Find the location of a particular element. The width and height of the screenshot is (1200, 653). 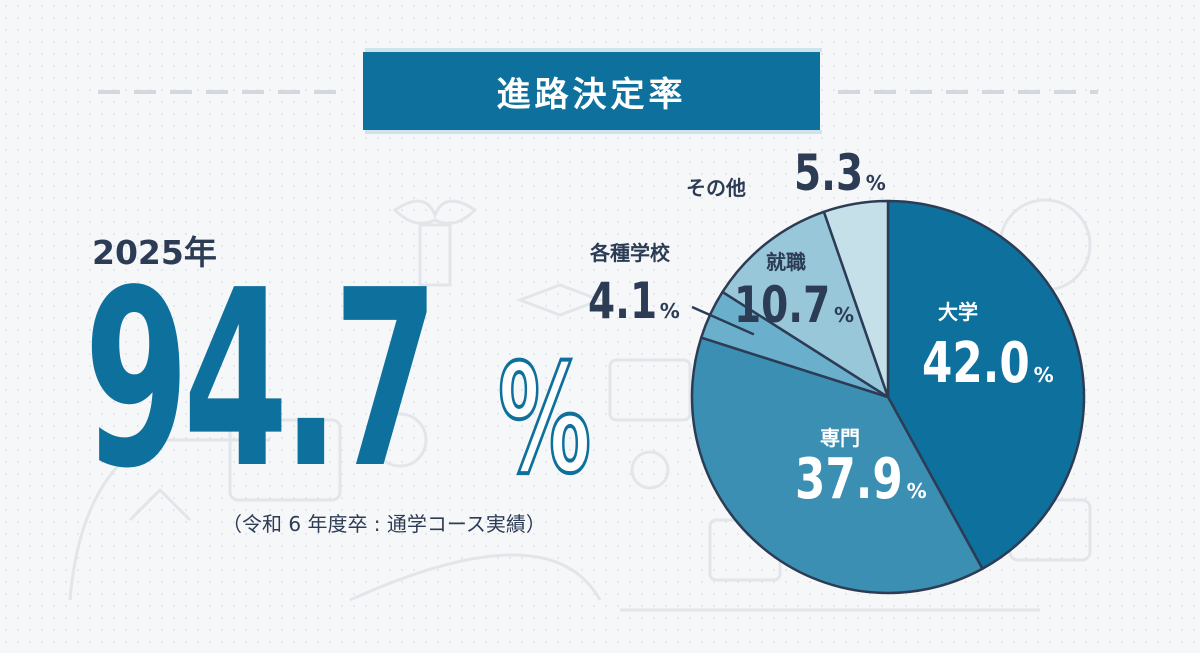

slice-unit-university: % is located at coordinates (1043, 375).